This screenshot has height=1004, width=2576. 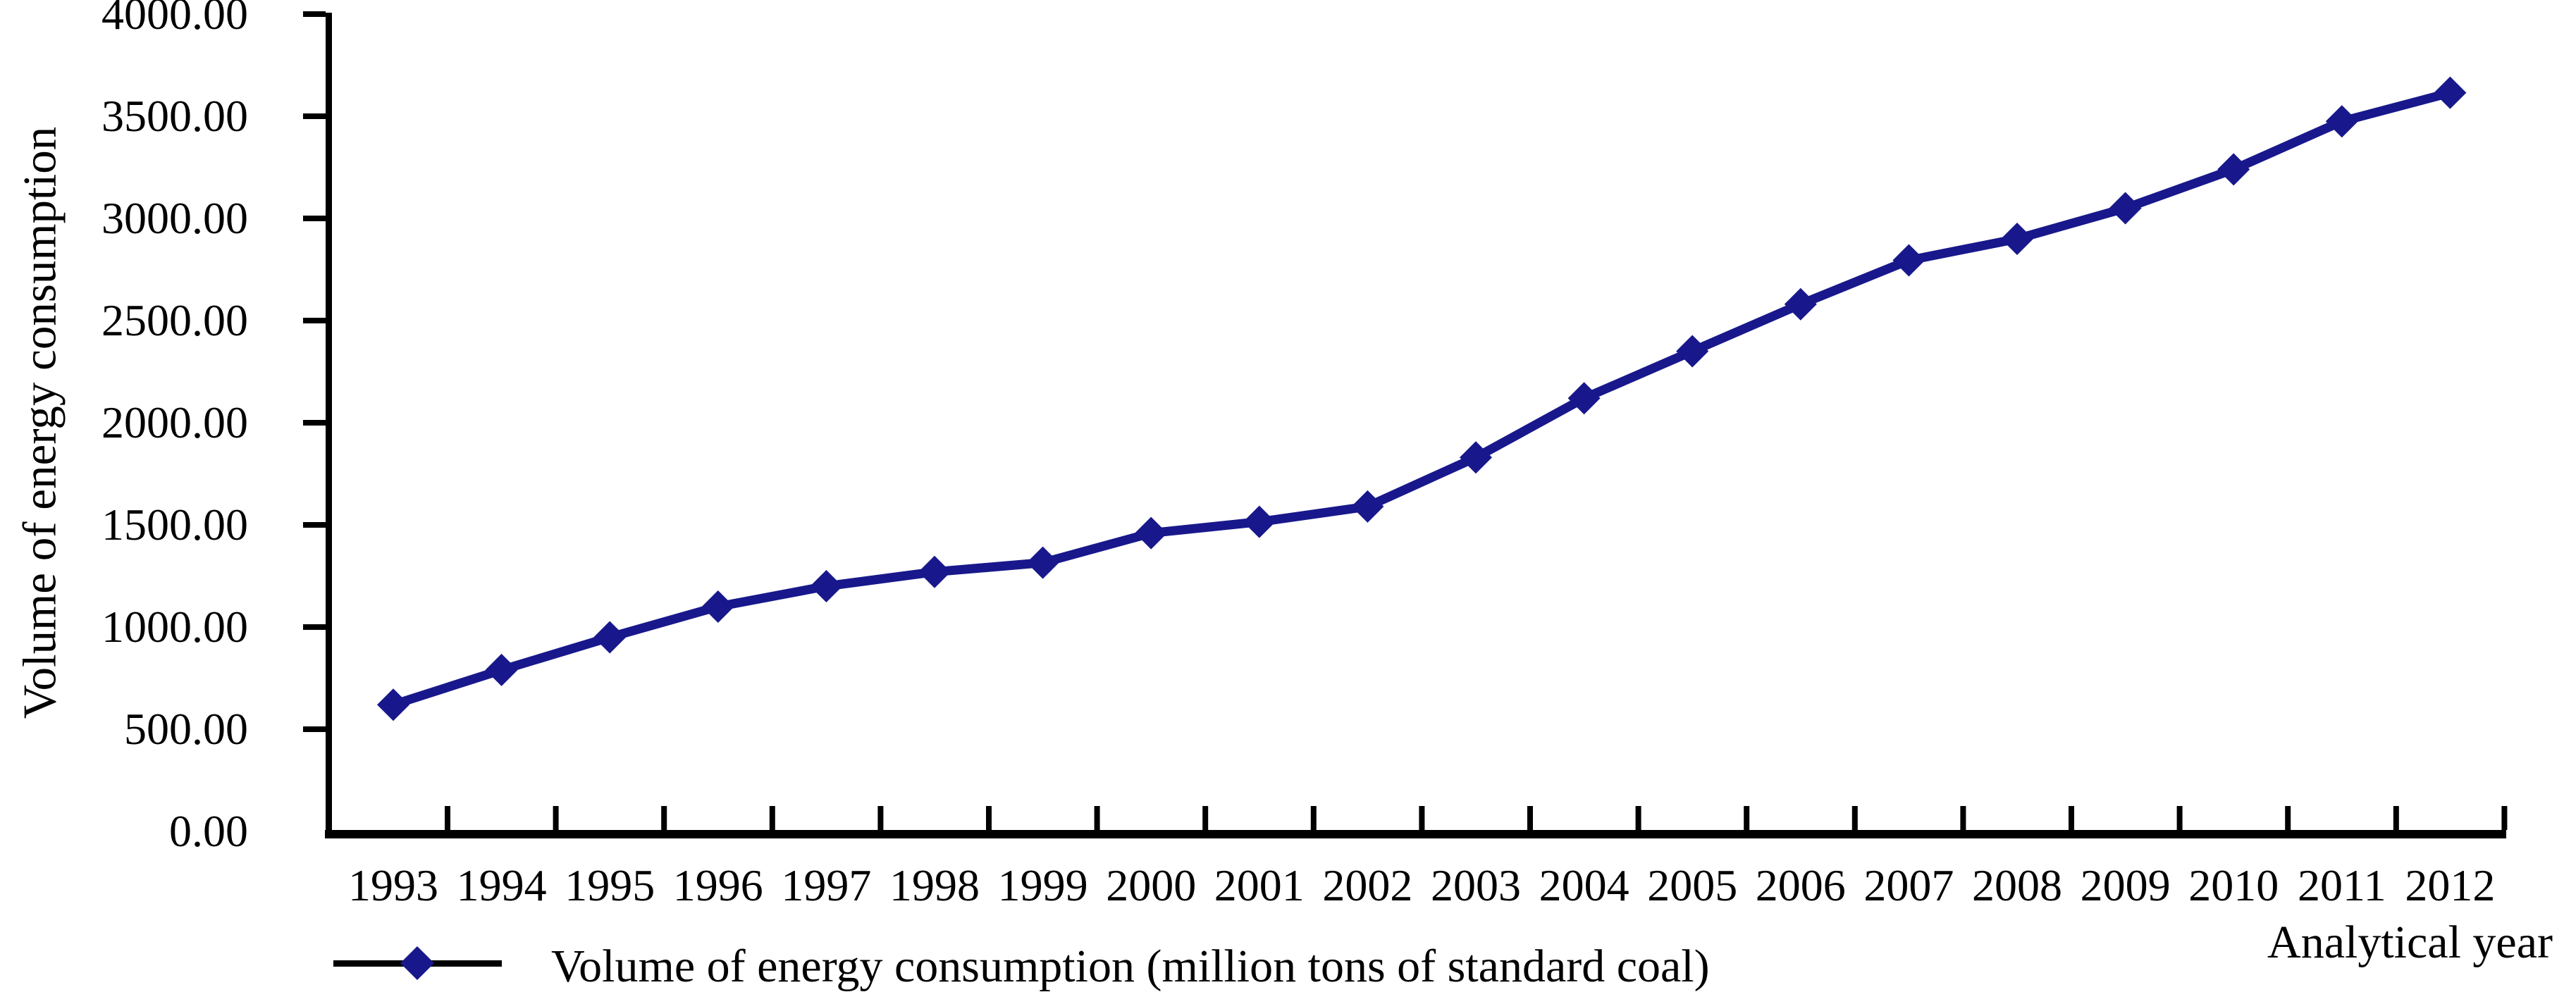 What do you see at coordinates (2341, 885) in the screenshot?
I see `x-tick-label: 2011` at bounding box center [2341, 885].